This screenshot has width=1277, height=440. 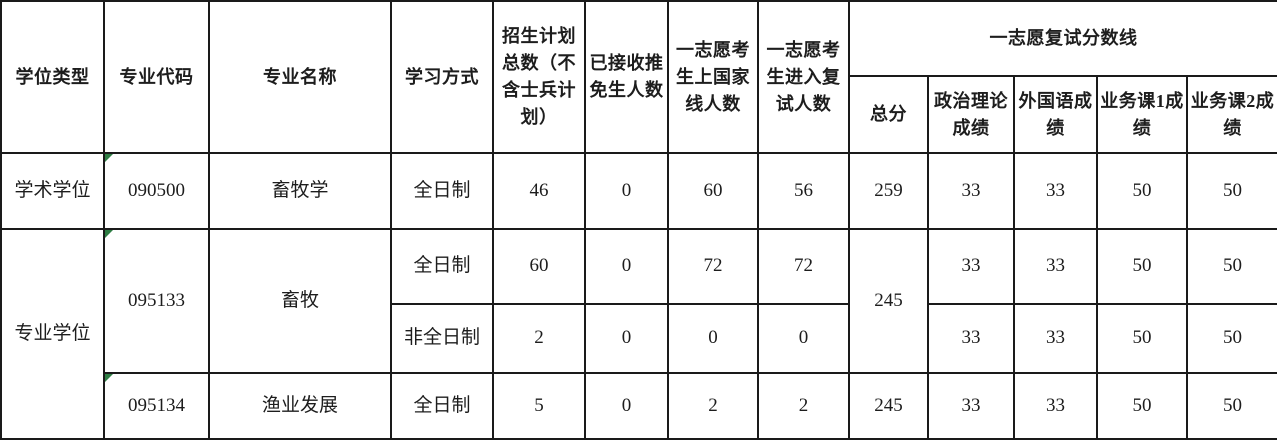 I want to click on cell-major-name: 渔业发展, so click(x=300, y=406).